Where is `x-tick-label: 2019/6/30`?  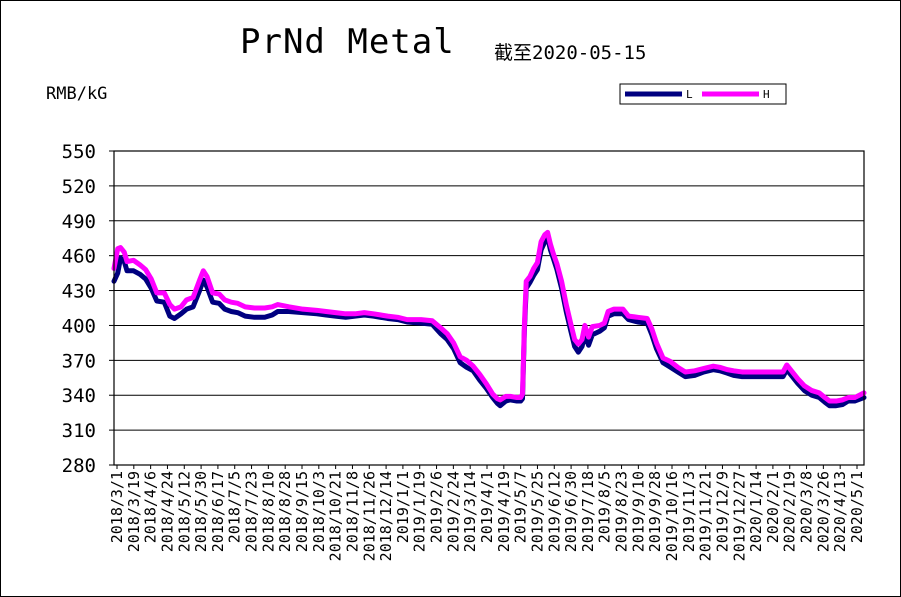 x-tick-label: 2019/6/30 is located at coordinates (571, 511).